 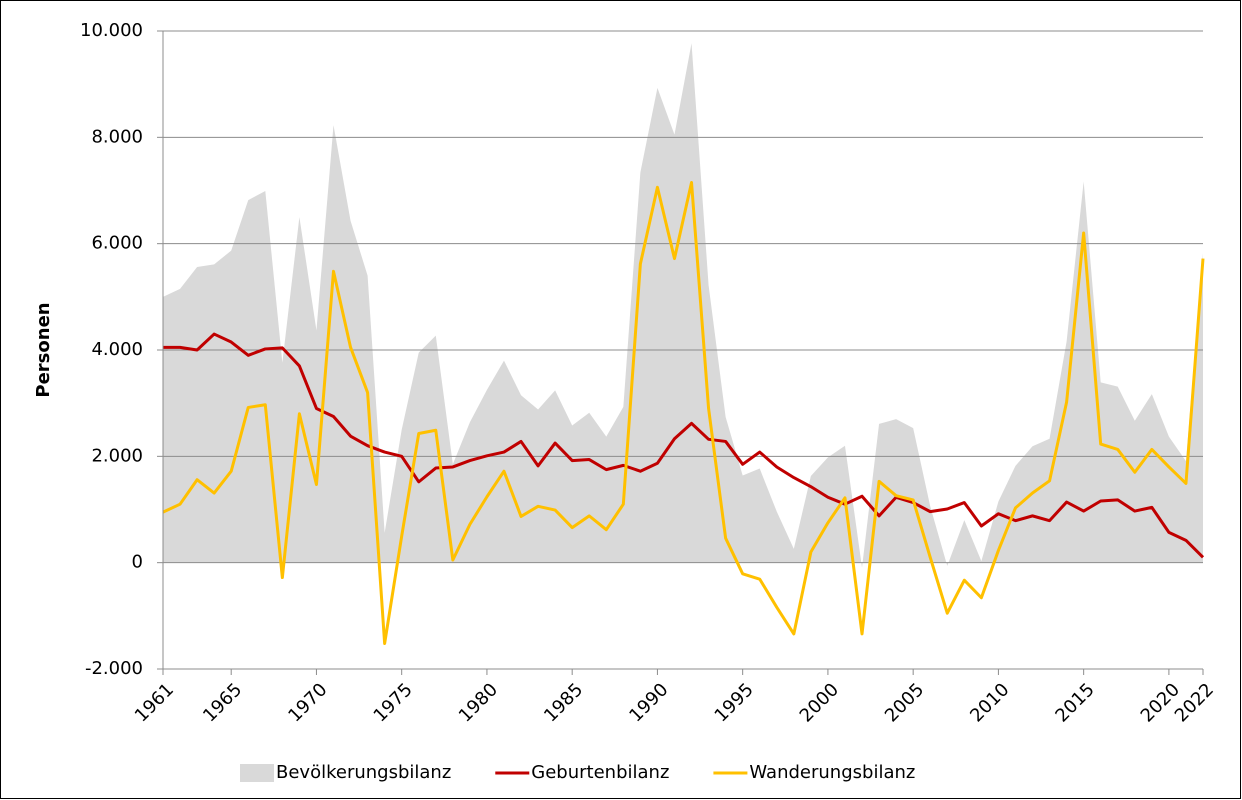 I want to click on y-tick-label: 0, so click(x=137, y=562).